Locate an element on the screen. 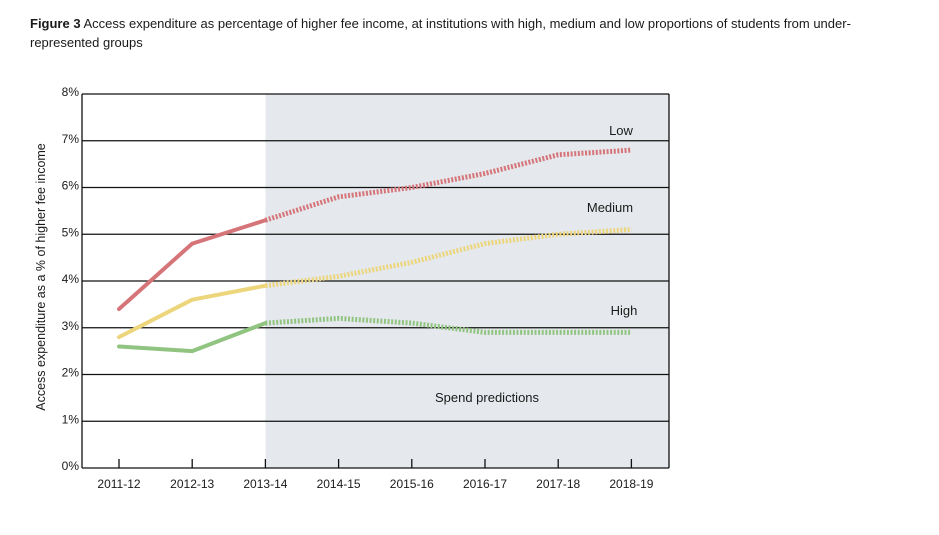 This screenshot has height=535, width=939. y-tick-label: 7% is located at coordinates (71, 139).